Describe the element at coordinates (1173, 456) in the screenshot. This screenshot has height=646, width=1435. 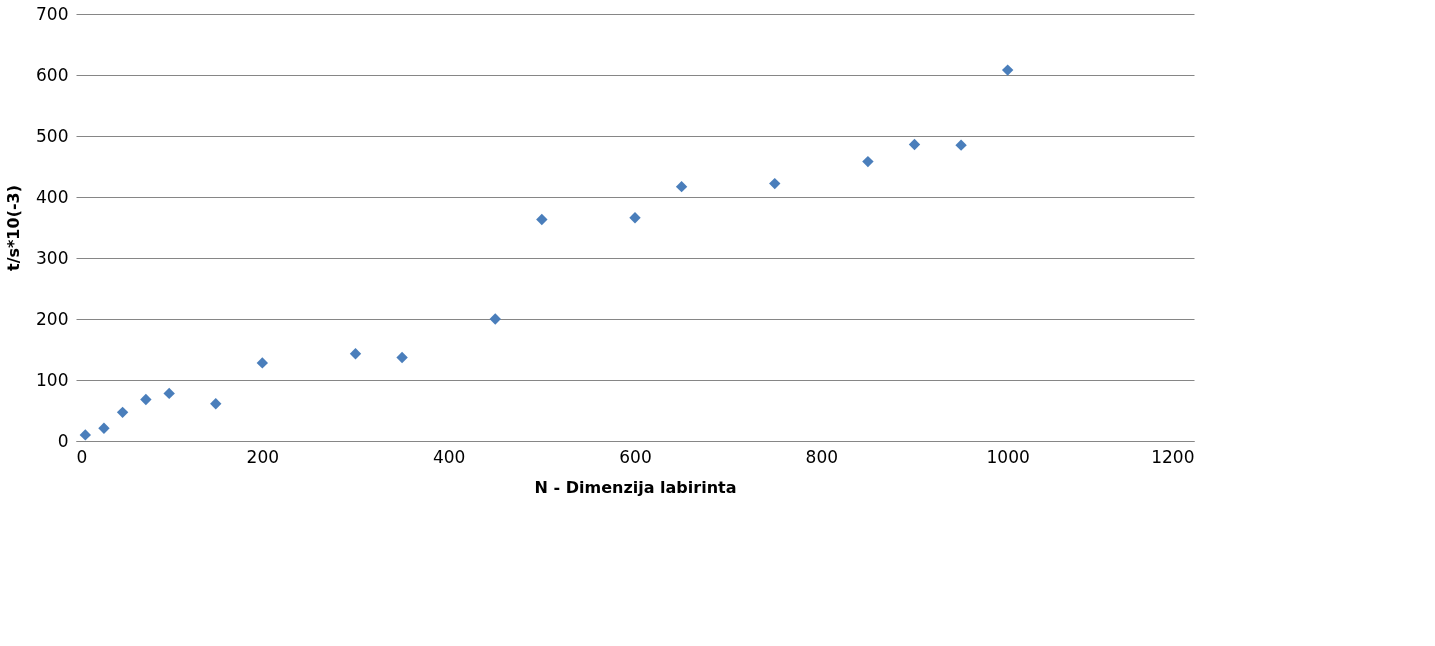
I see `x-tick-label: 1200` at that location.